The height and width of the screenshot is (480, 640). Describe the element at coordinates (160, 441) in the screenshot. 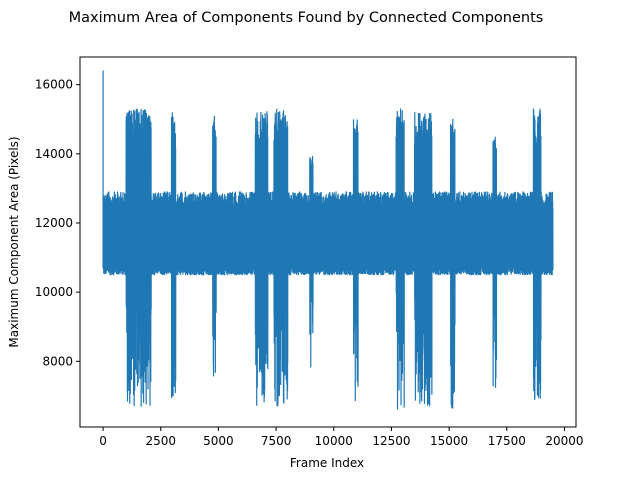

I see `x-tick-label: 2500` at that location.